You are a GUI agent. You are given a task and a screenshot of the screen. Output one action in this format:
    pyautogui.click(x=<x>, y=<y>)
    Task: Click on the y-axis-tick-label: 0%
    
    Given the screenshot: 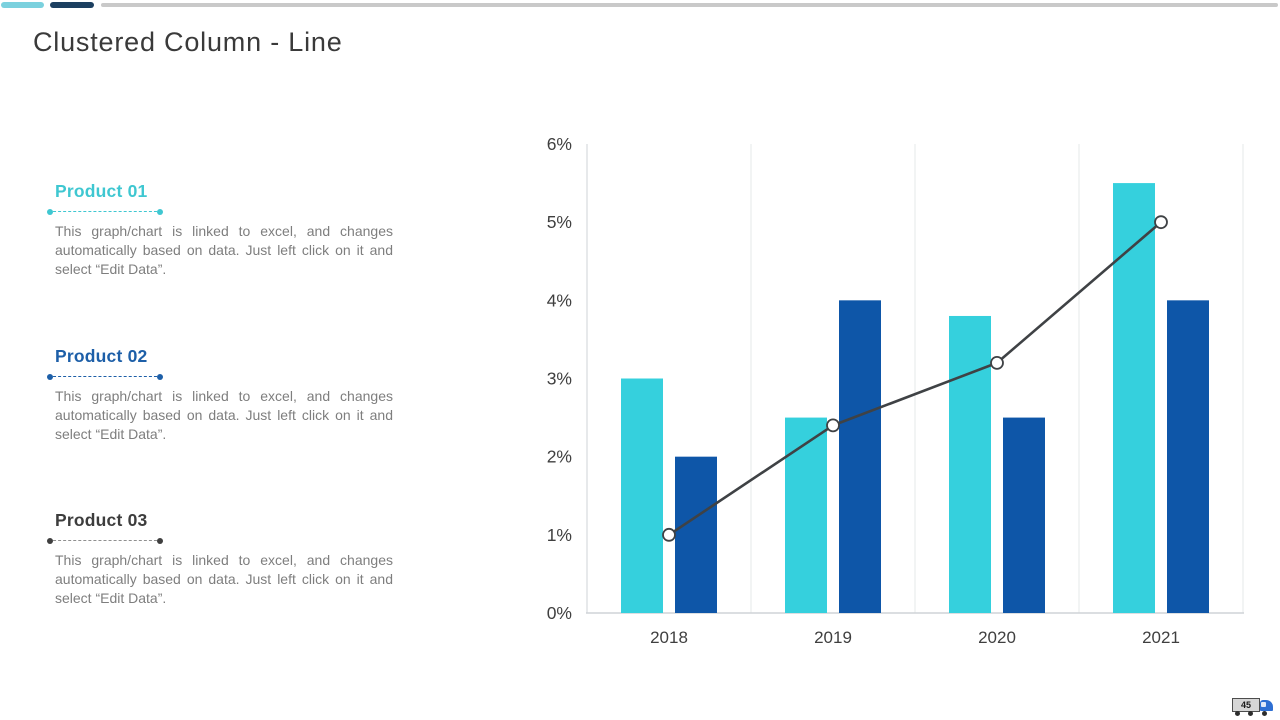 What is the action you would take?
    pyautogui.click(x=559, y=613)
    